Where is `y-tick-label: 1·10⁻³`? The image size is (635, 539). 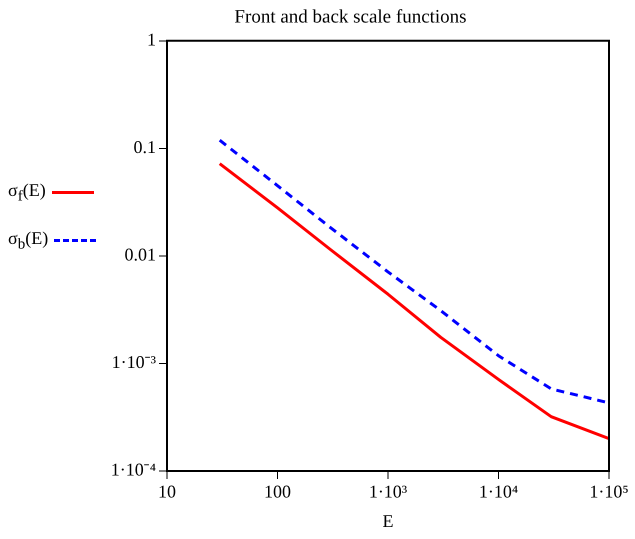
y-tick-label: 1·10⁻³ is located at coordinates (134, 362).